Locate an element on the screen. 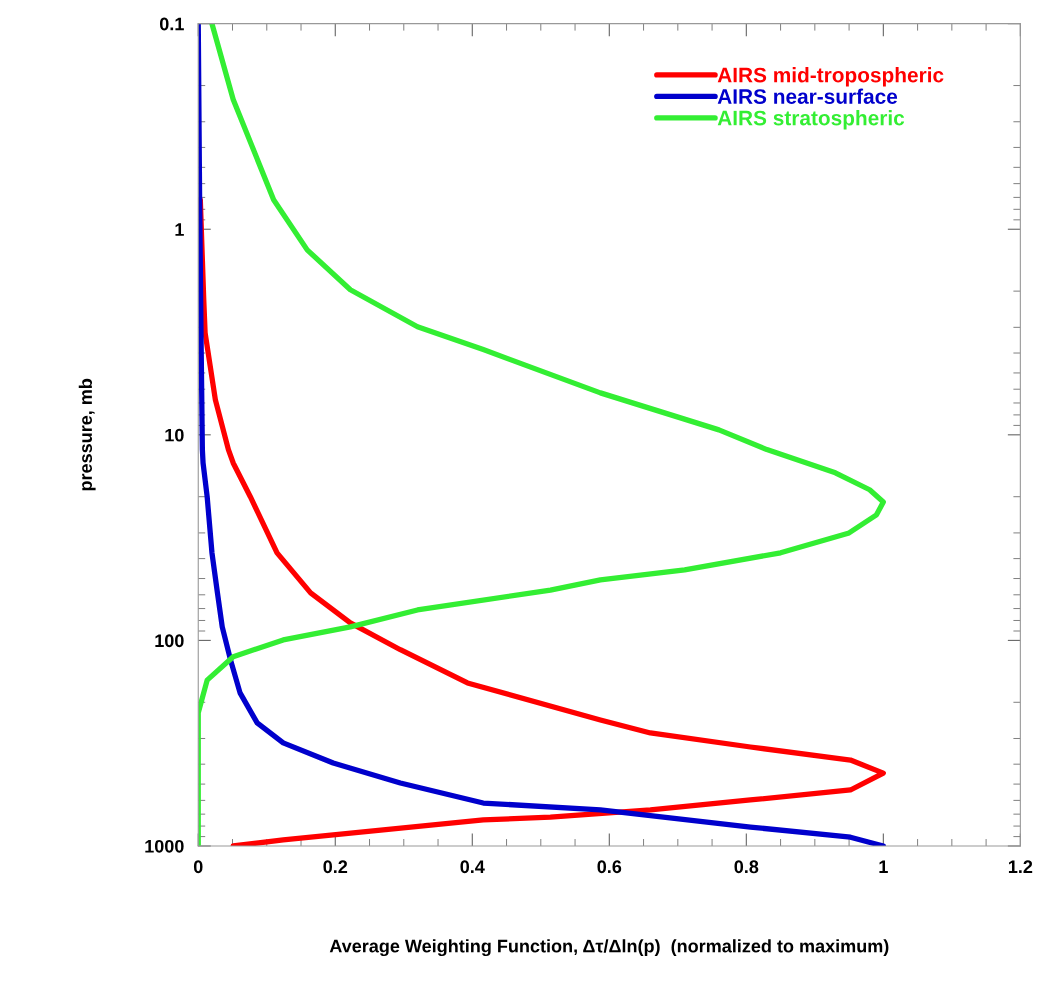 The width and height of the screenshot is (1038, 986). y-tick-label: 0.1 is located at coordinates (171, 24).